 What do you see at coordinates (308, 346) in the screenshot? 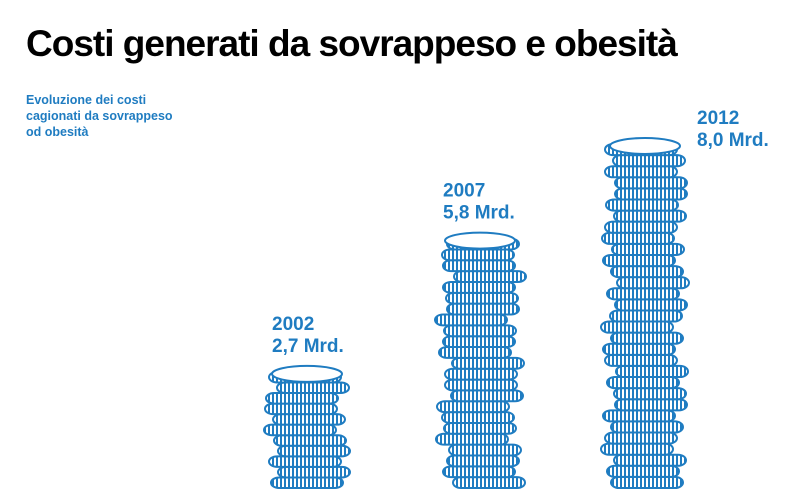
I see `value-label: 2,7 Mrd.` at bounding box center [308, 346].